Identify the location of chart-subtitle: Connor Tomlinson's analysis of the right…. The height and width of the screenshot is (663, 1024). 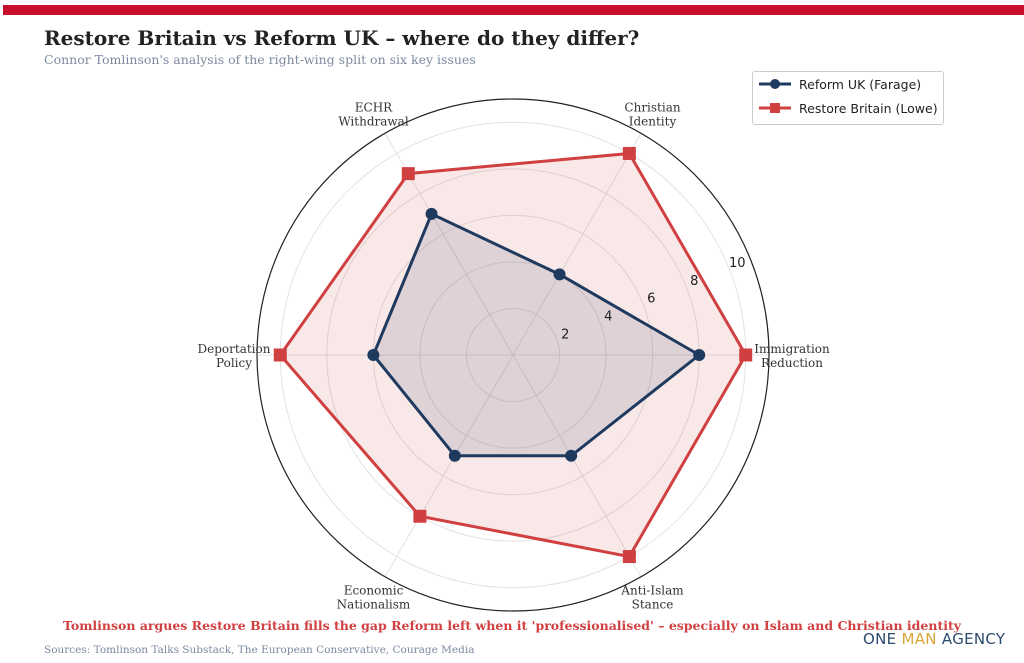
(260, 59).